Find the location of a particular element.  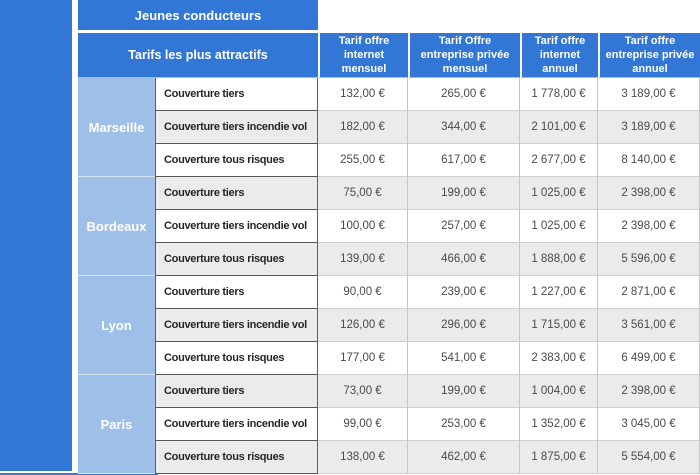

city-header-cell: Lyon is located at coordinates (116, 325).